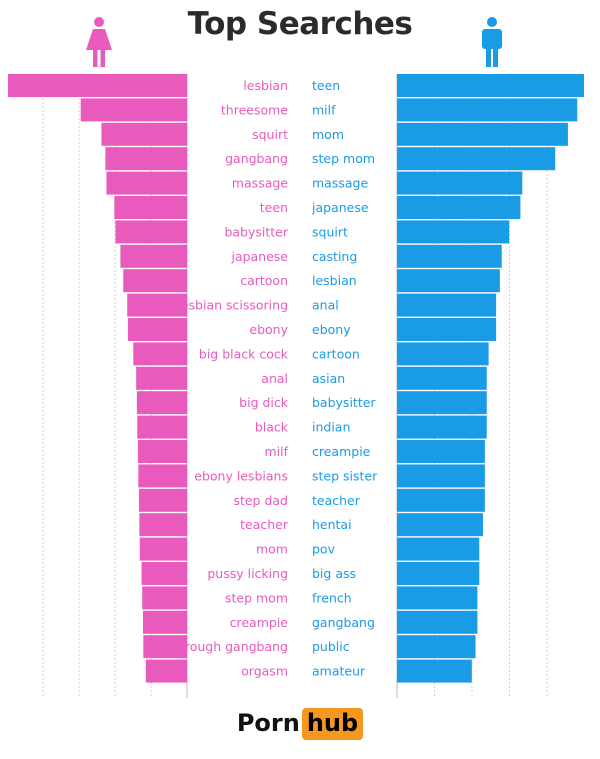 This screenshot has width=600, height=759. What do you see at coordinates (332, 724) in the screenshot?
I see `logo-badge: hub` at bounding box center [332, 724].